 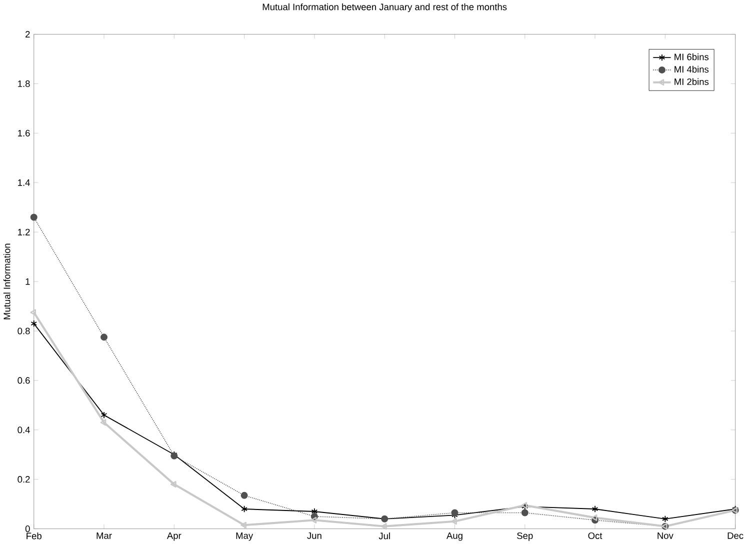 What do you see at coordinates (691, 56) in the screenshot?
I see `legend-label: MI 6bins` at bounding box center [691, 56].